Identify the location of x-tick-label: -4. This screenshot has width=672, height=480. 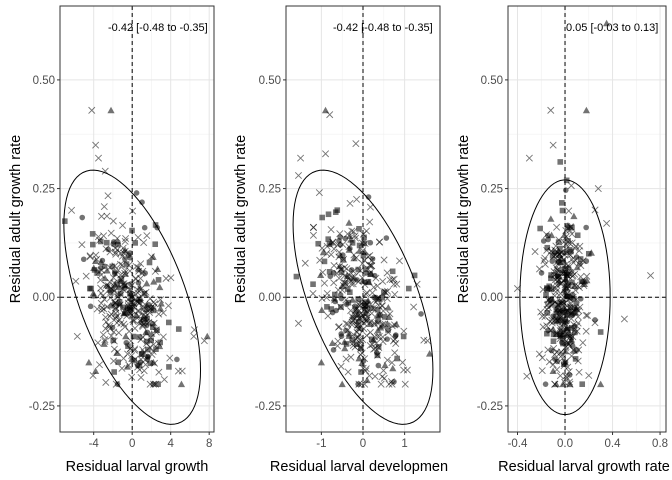
(94, 444).